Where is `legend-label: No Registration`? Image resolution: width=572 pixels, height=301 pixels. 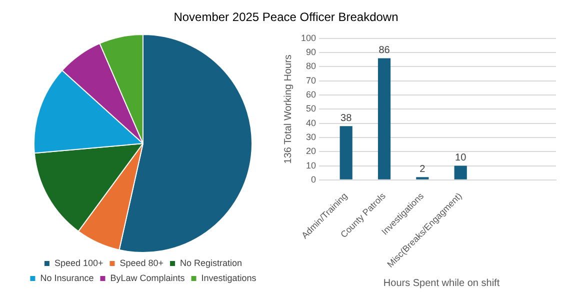
legend-label: No Registration is located at coordinates (211, 263).